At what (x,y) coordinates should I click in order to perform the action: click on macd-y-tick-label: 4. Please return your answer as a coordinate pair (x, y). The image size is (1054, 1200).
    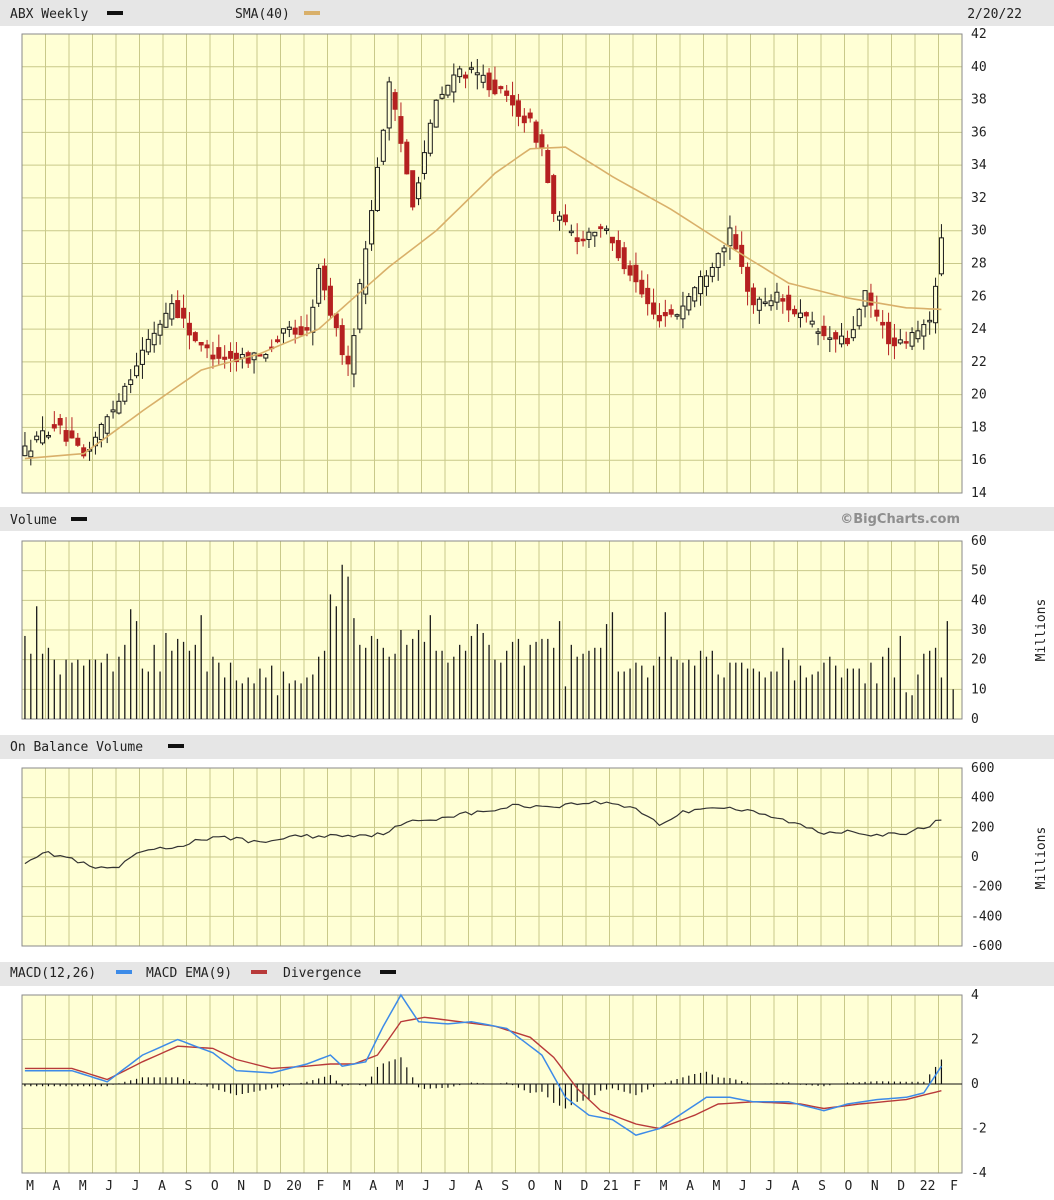
    Looking at the image, I should click on (975, 995).